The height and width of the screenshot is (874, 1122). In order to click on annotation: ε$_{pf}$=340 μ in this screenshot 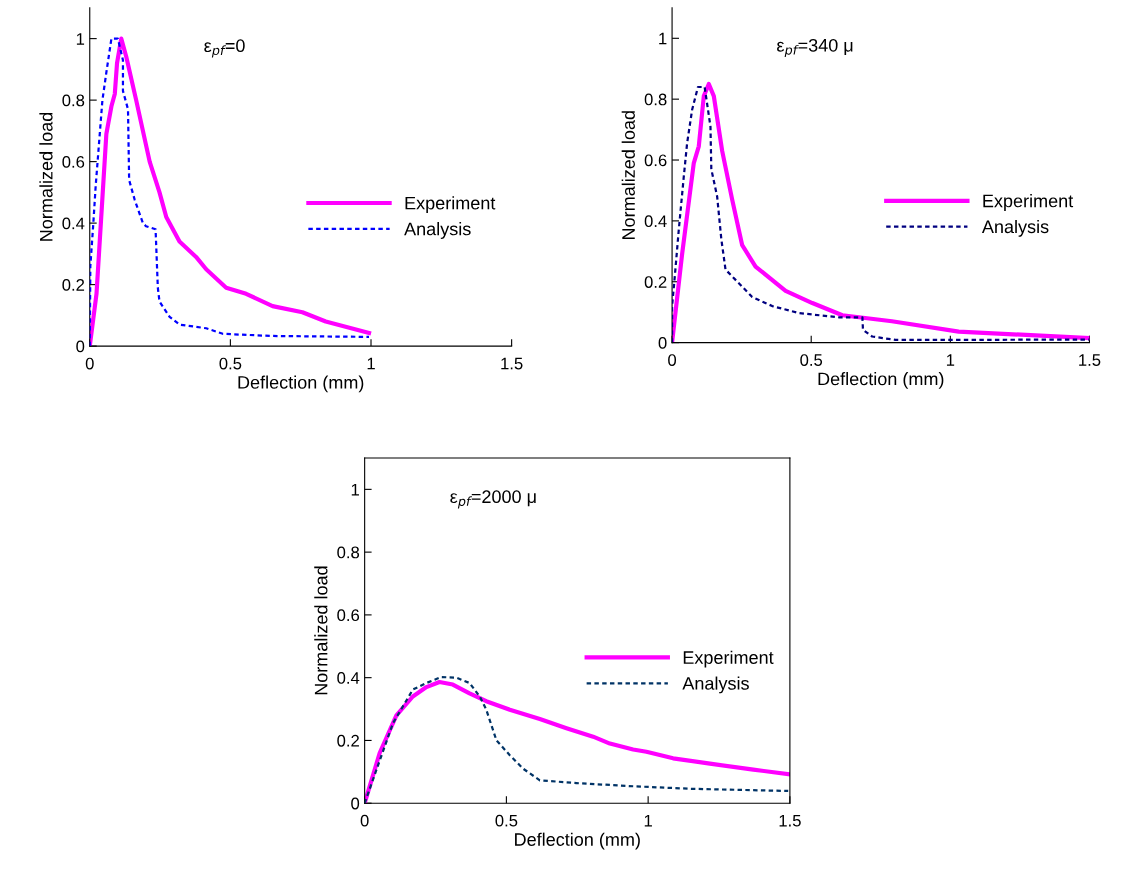, I will do `click(815, 48)`.